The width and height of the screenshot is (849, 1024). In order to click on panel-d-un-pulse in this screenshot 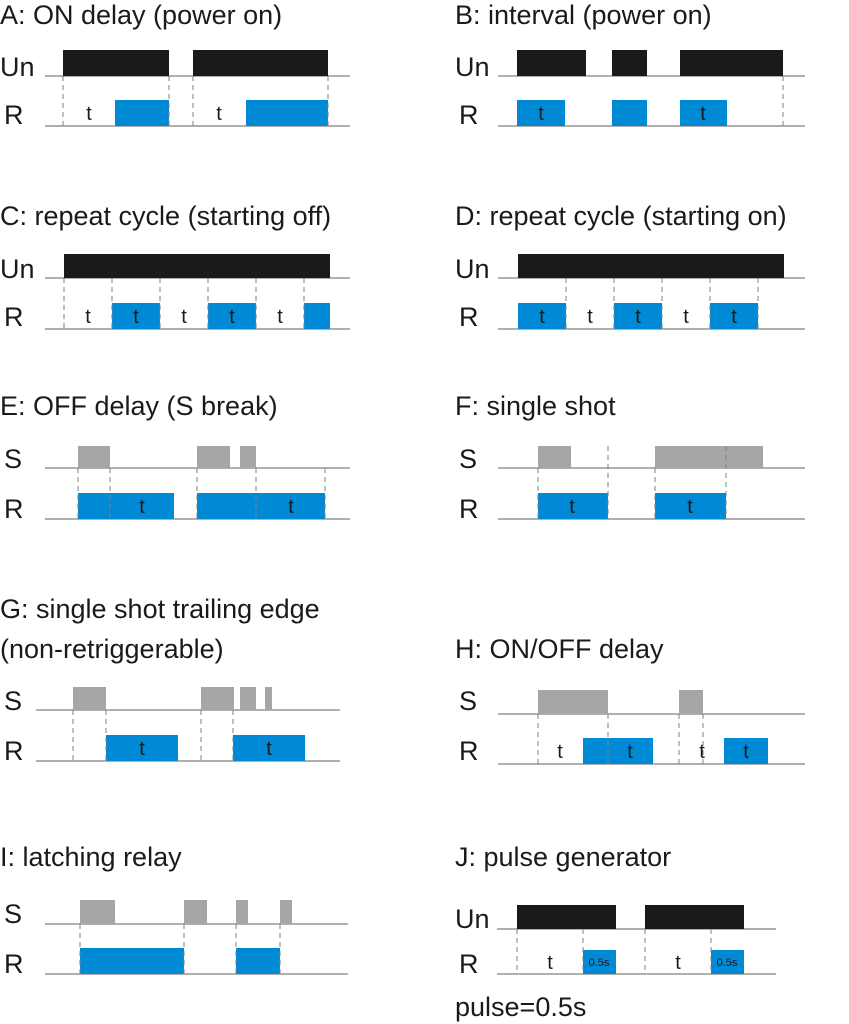, I will do `click(651, 266)`.